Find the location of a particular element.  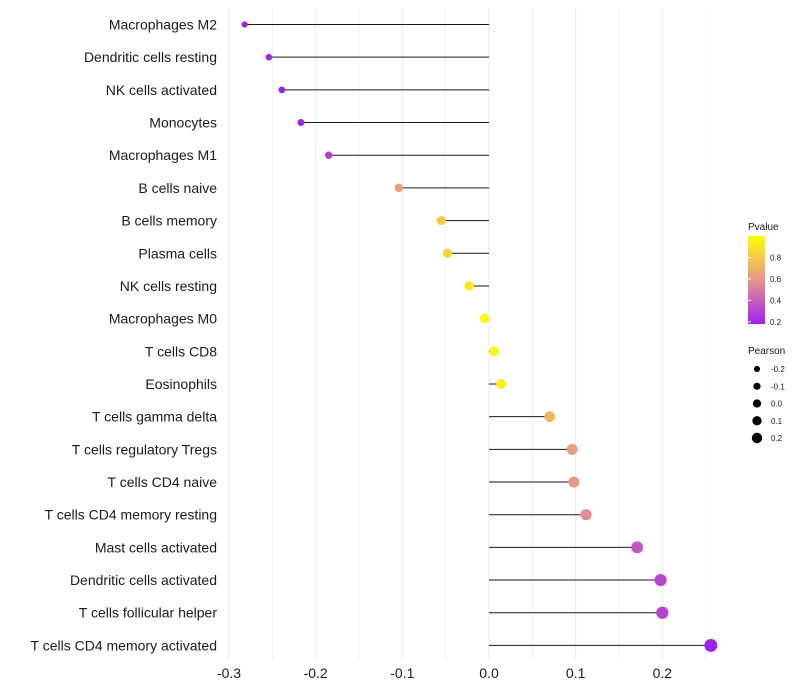

y-axis-label: Macrophages M1 is located at coordinates (163, 155).